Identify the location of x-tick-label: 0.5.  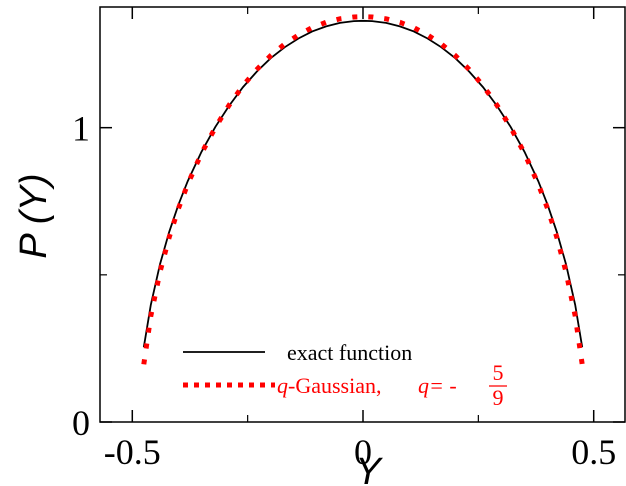
(593, 452).